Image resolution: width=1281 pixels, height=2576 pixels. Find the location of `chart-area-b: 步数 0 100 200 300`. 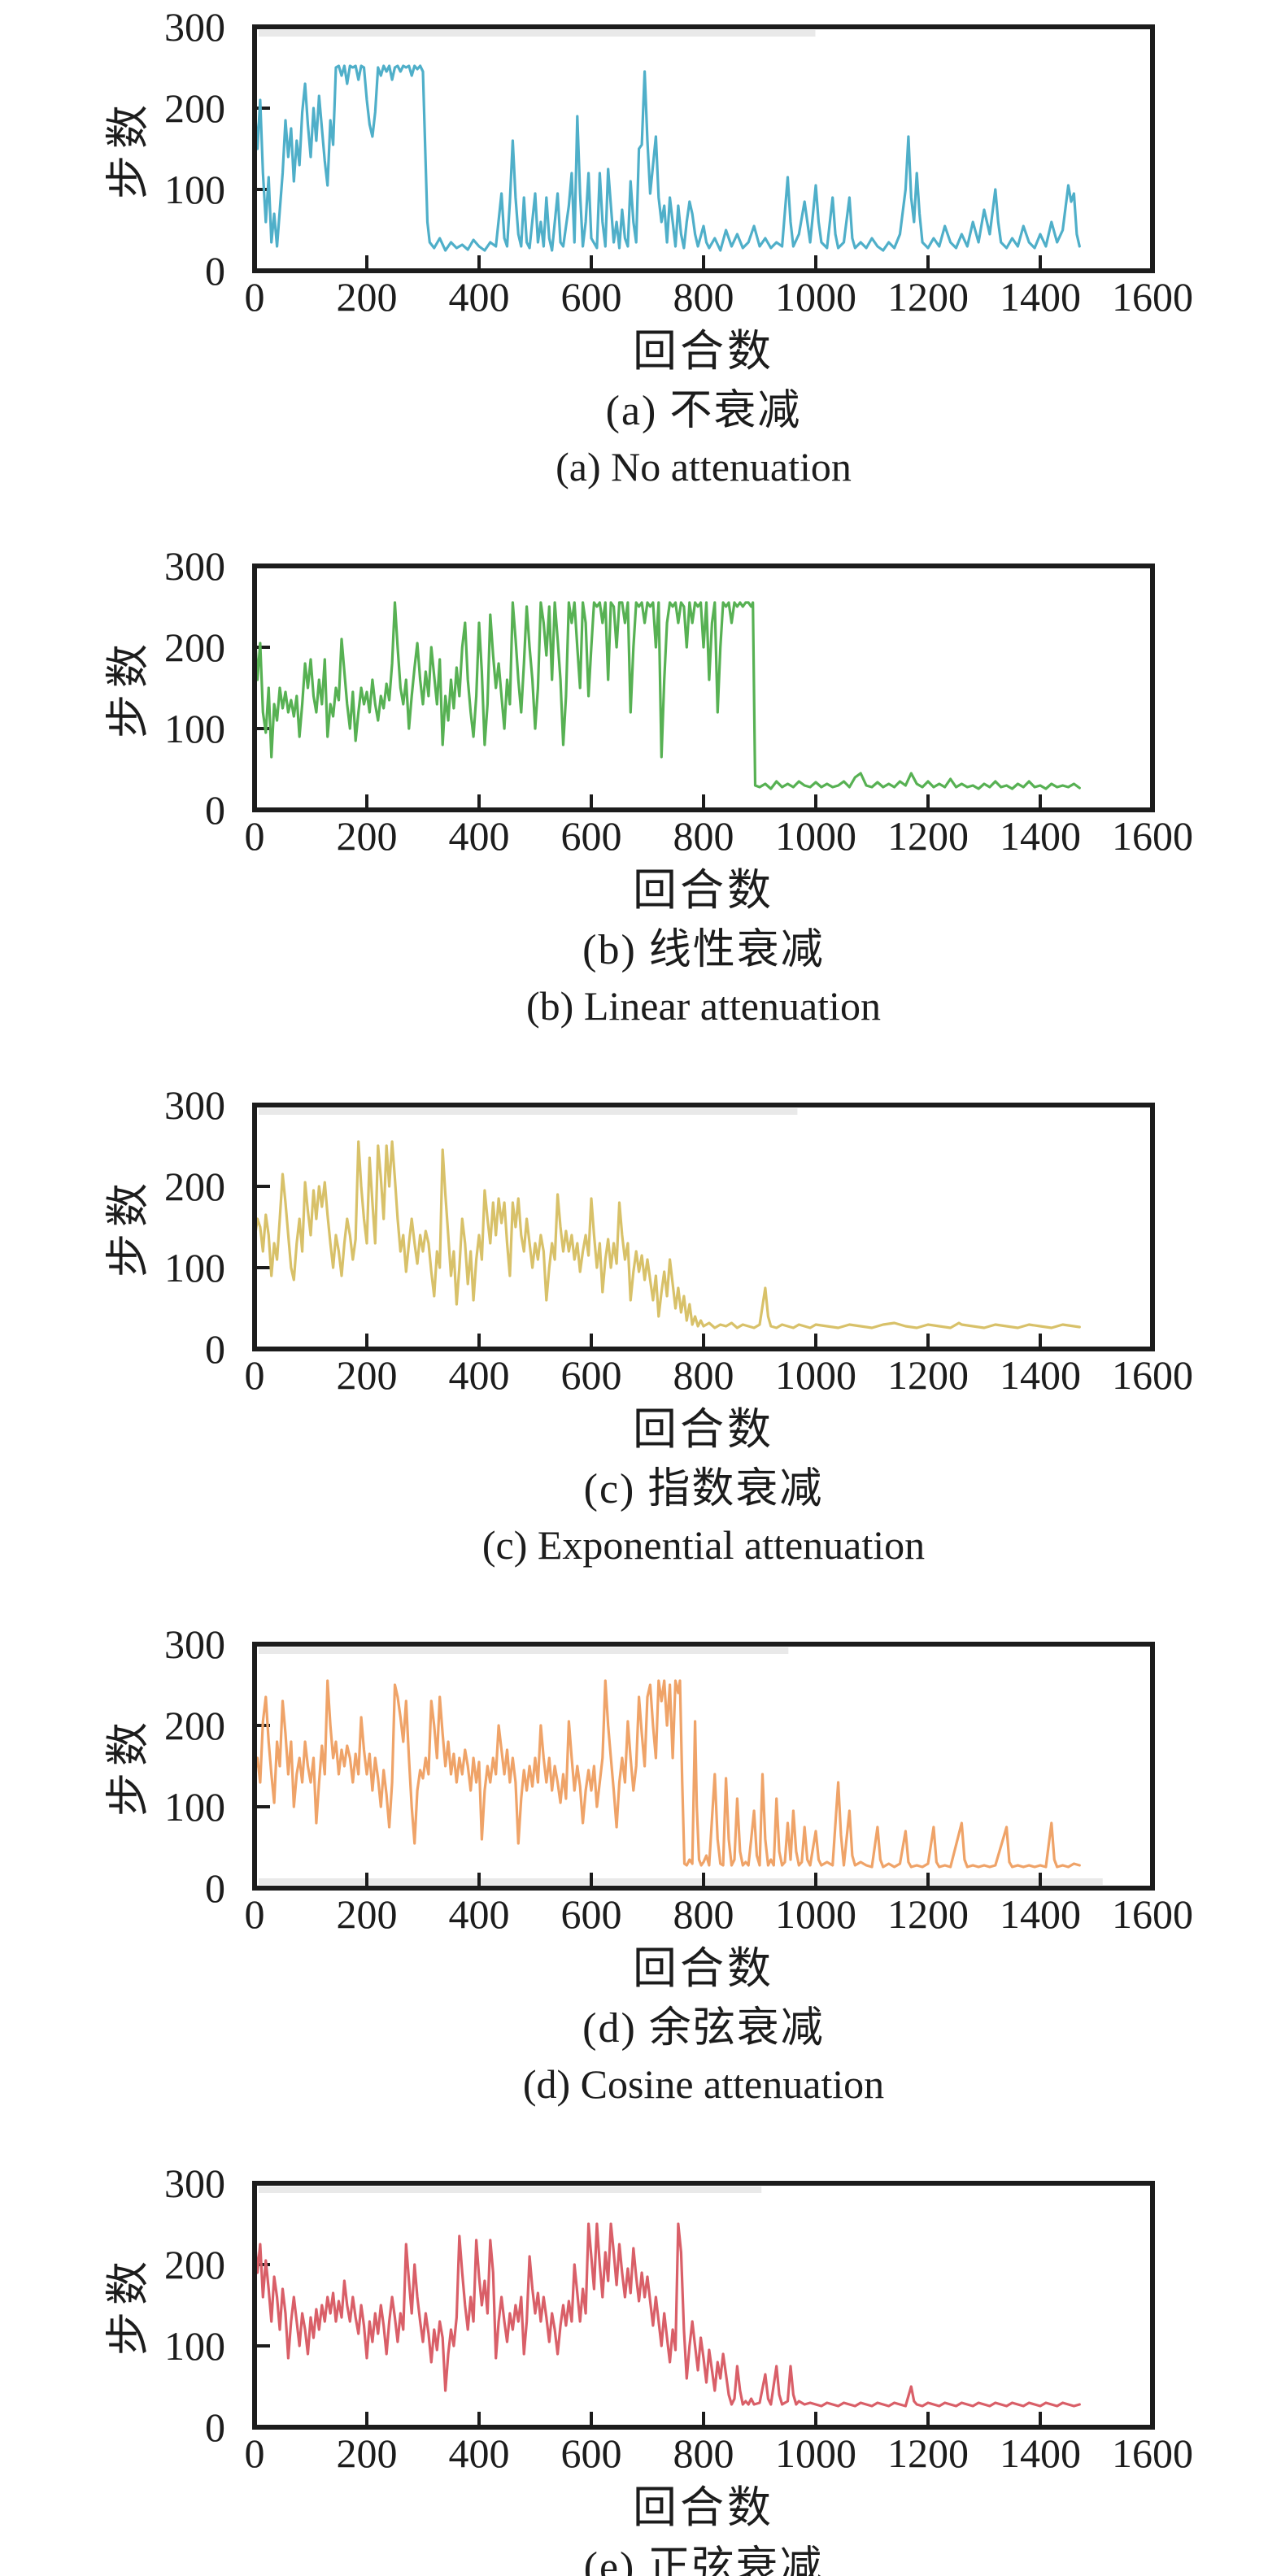

chart-area-b: 步数 0 100 200 300 is located at coordinates (640, 688).